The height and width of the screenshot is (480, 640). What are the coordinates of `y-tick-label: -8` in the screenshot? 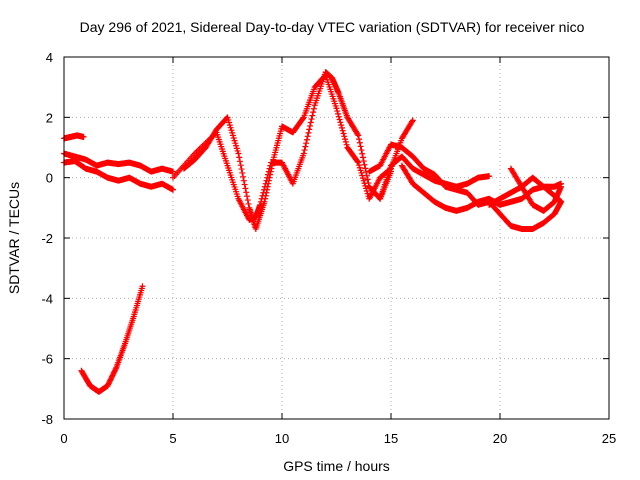 It's located at (47, 419).